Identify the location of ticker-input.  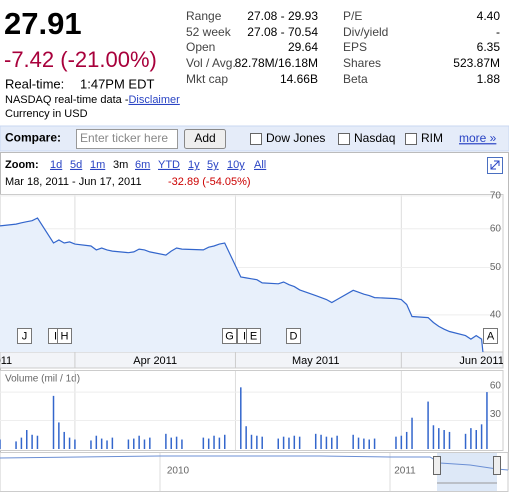
(127, 139).